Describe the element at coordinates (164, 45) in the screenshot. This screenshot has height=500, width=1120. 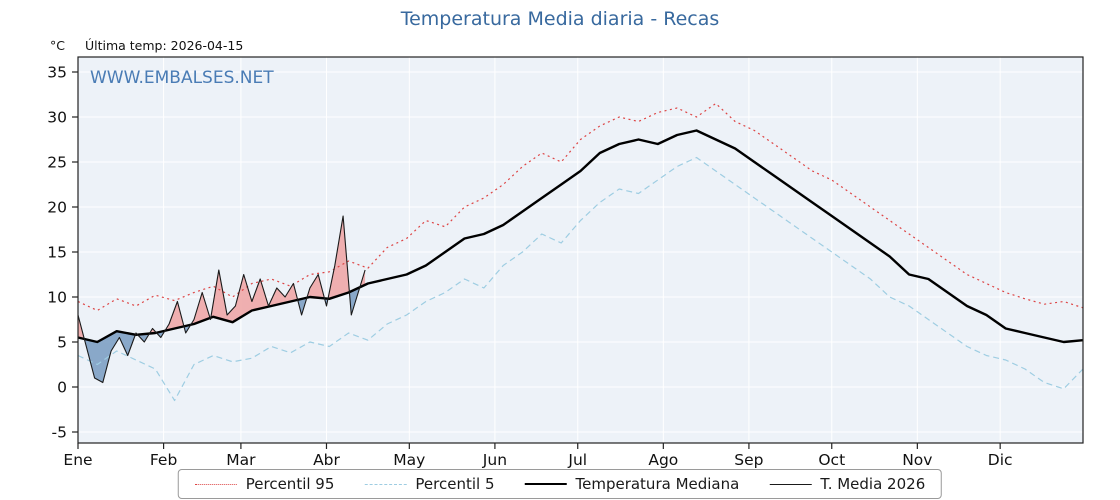
I see `last-temp-label: Última temp: 2026-04-15` at that location.